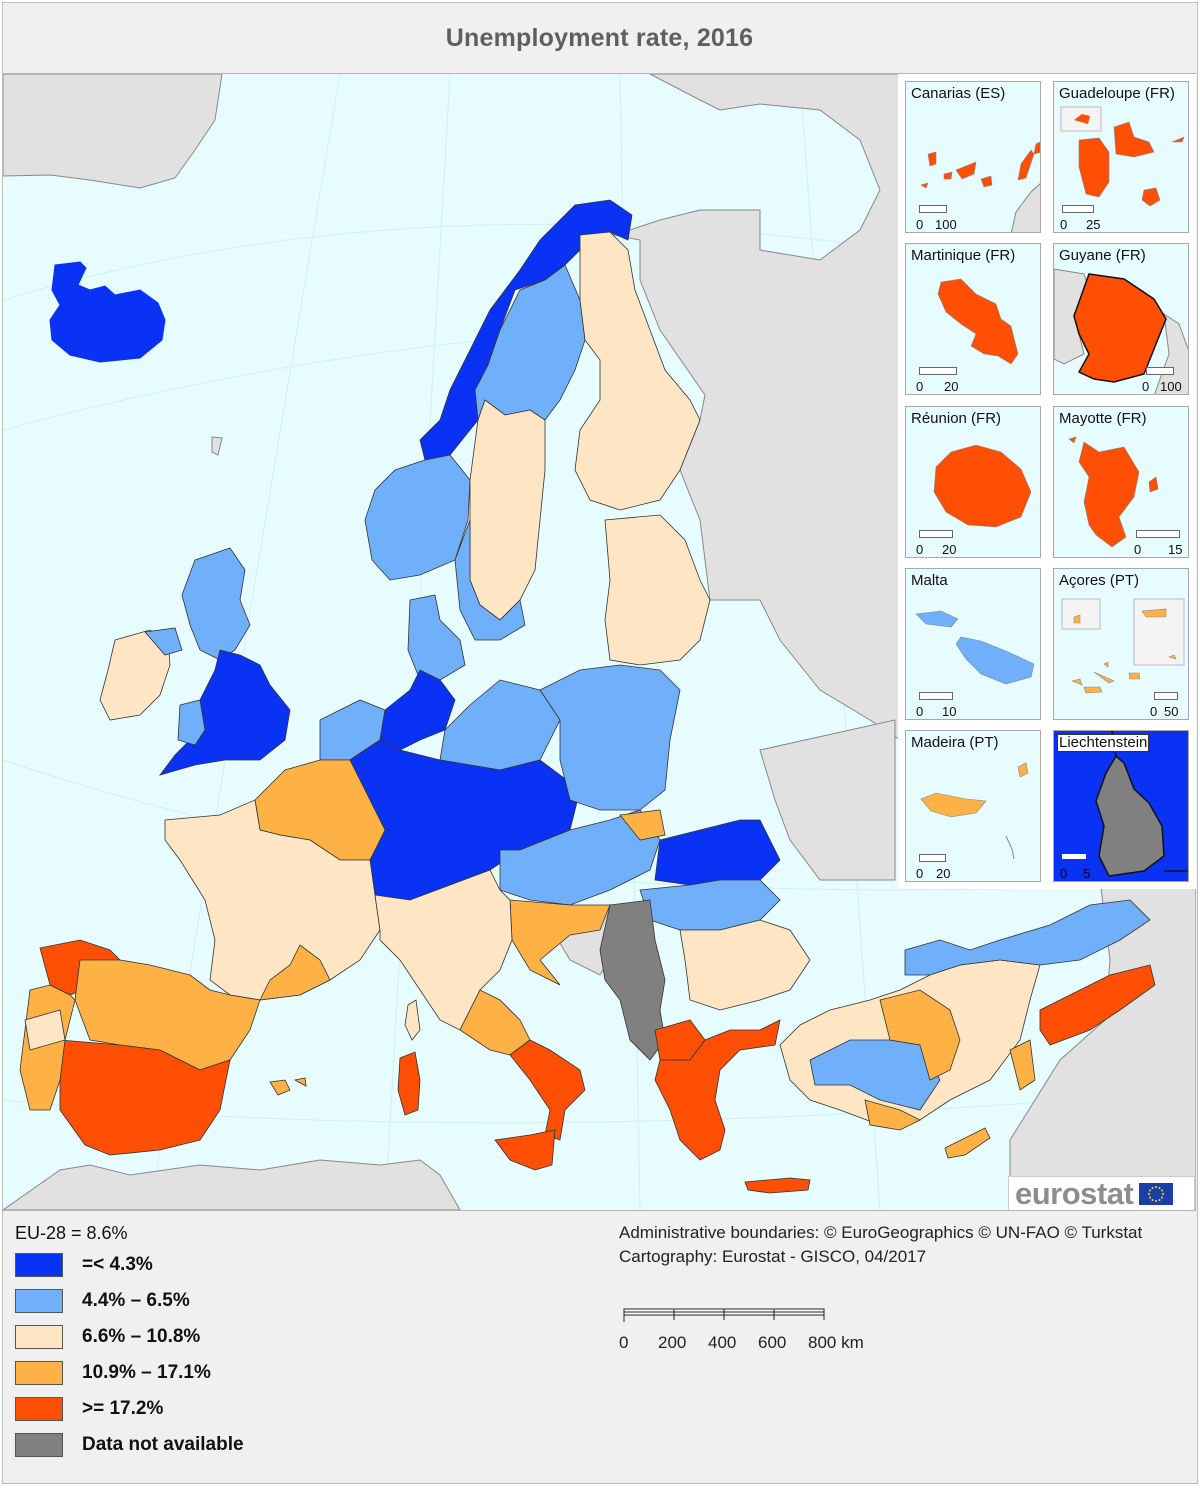 The height and width of the screenshot is (1488, 1200). Describe the element at coordinates (980, 186) in the screenshot. I see `canarias-map` at that location.